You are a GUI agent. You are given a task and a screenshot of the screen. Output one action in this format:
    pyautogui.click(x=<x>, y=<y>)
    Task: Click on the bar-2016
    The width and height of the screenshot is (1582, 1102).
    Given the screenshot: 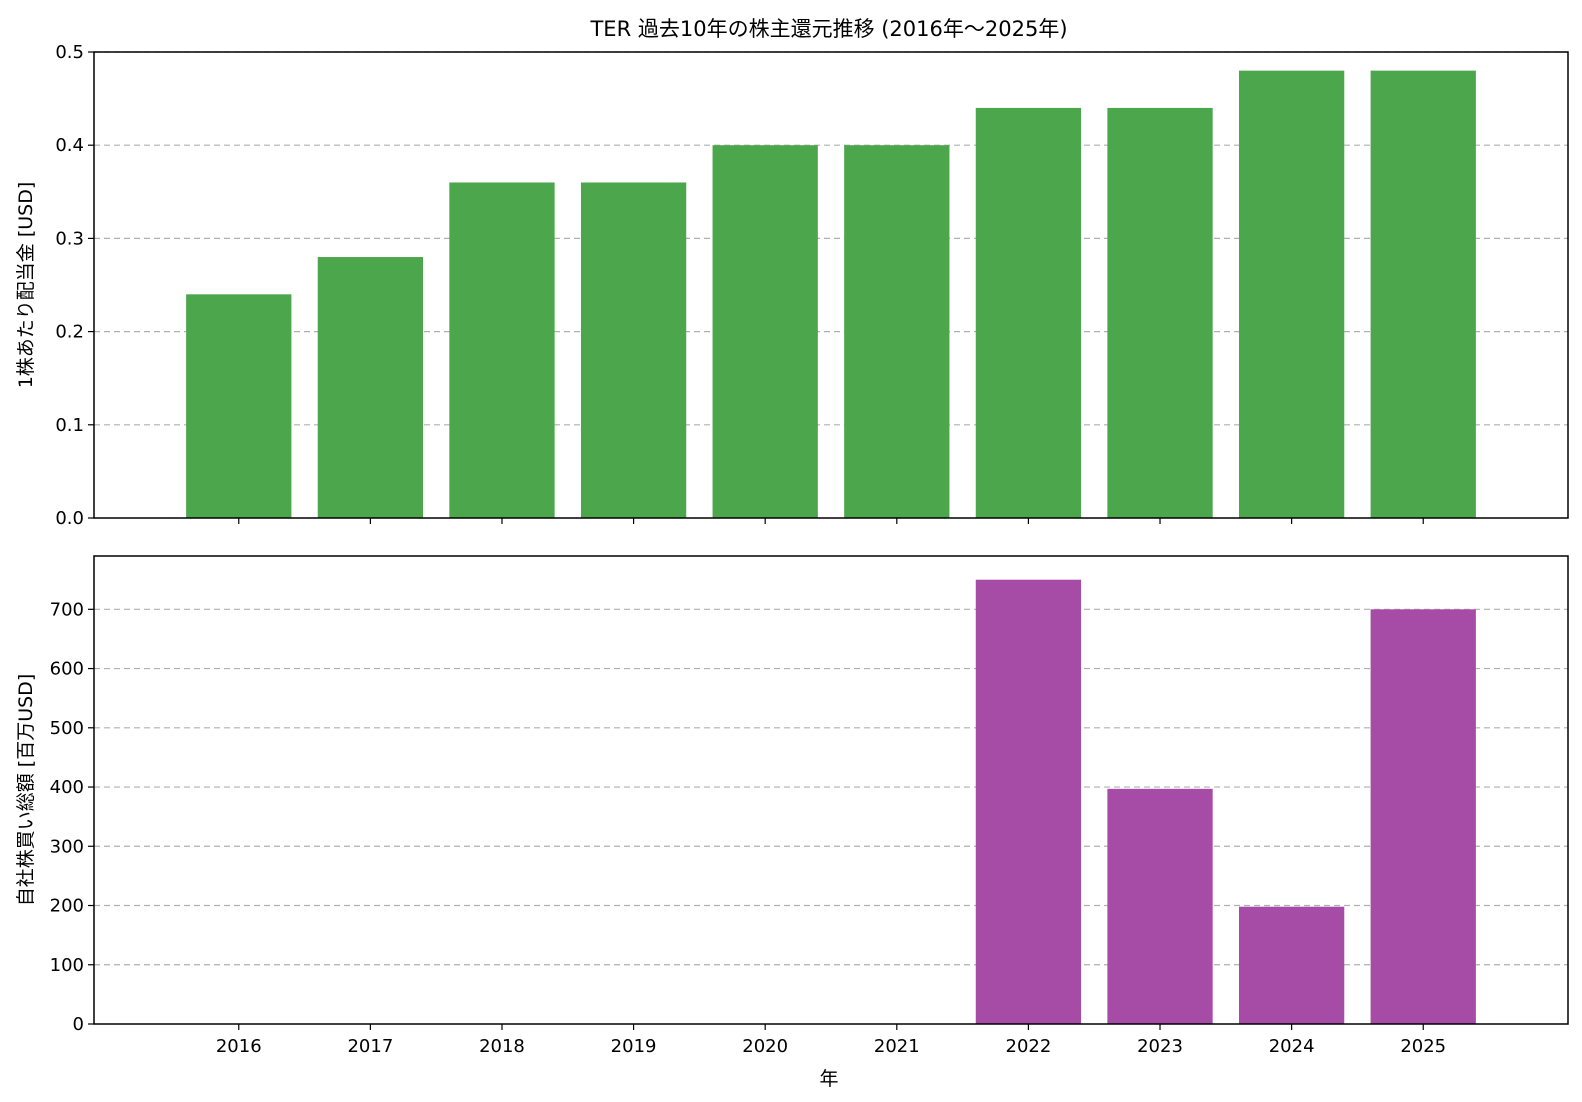 What is the action you would take?
    pyautogui.click(x=239, y=406)
    